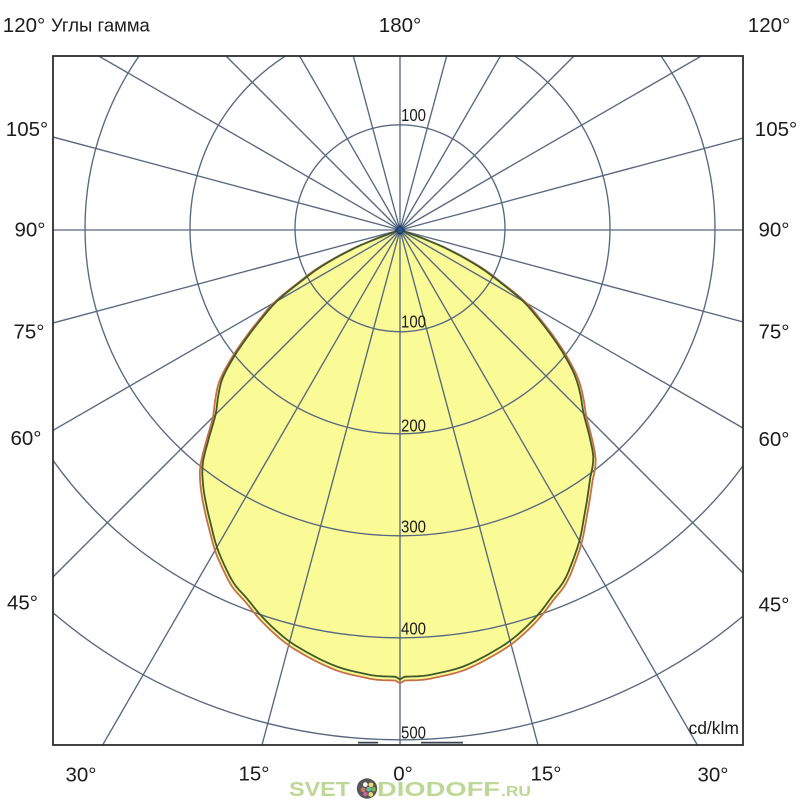  Describe the element at coordinates (516, 792) in the screenshot. I see `svg-text: .RU` at that location.